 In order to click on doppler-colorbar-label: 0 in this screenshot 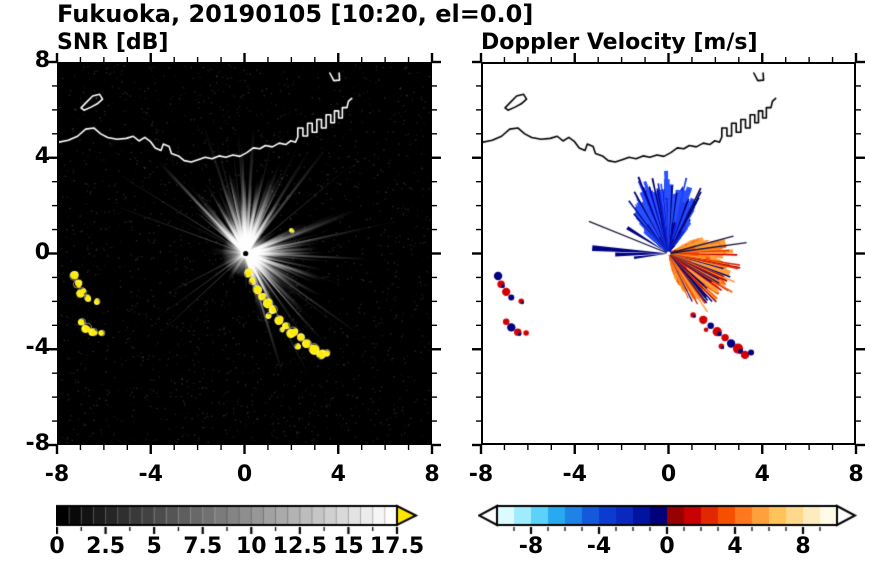, I will do `click(667, 546)`.